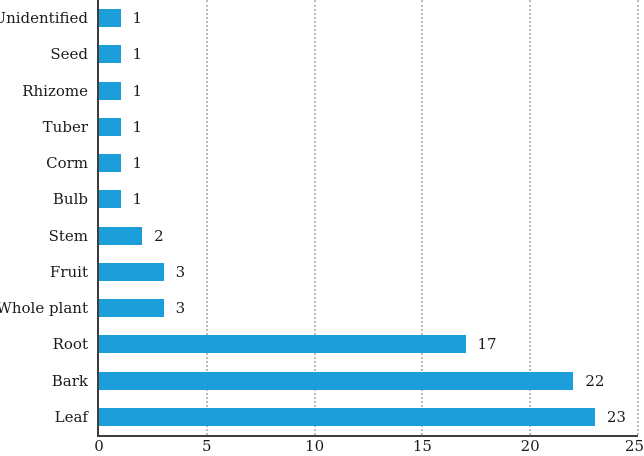 The width and height of the screenshot is (644, 456). Describe the element at coordinates (69, 380) in the screenshot. I see `category-label: Bark` at that location.